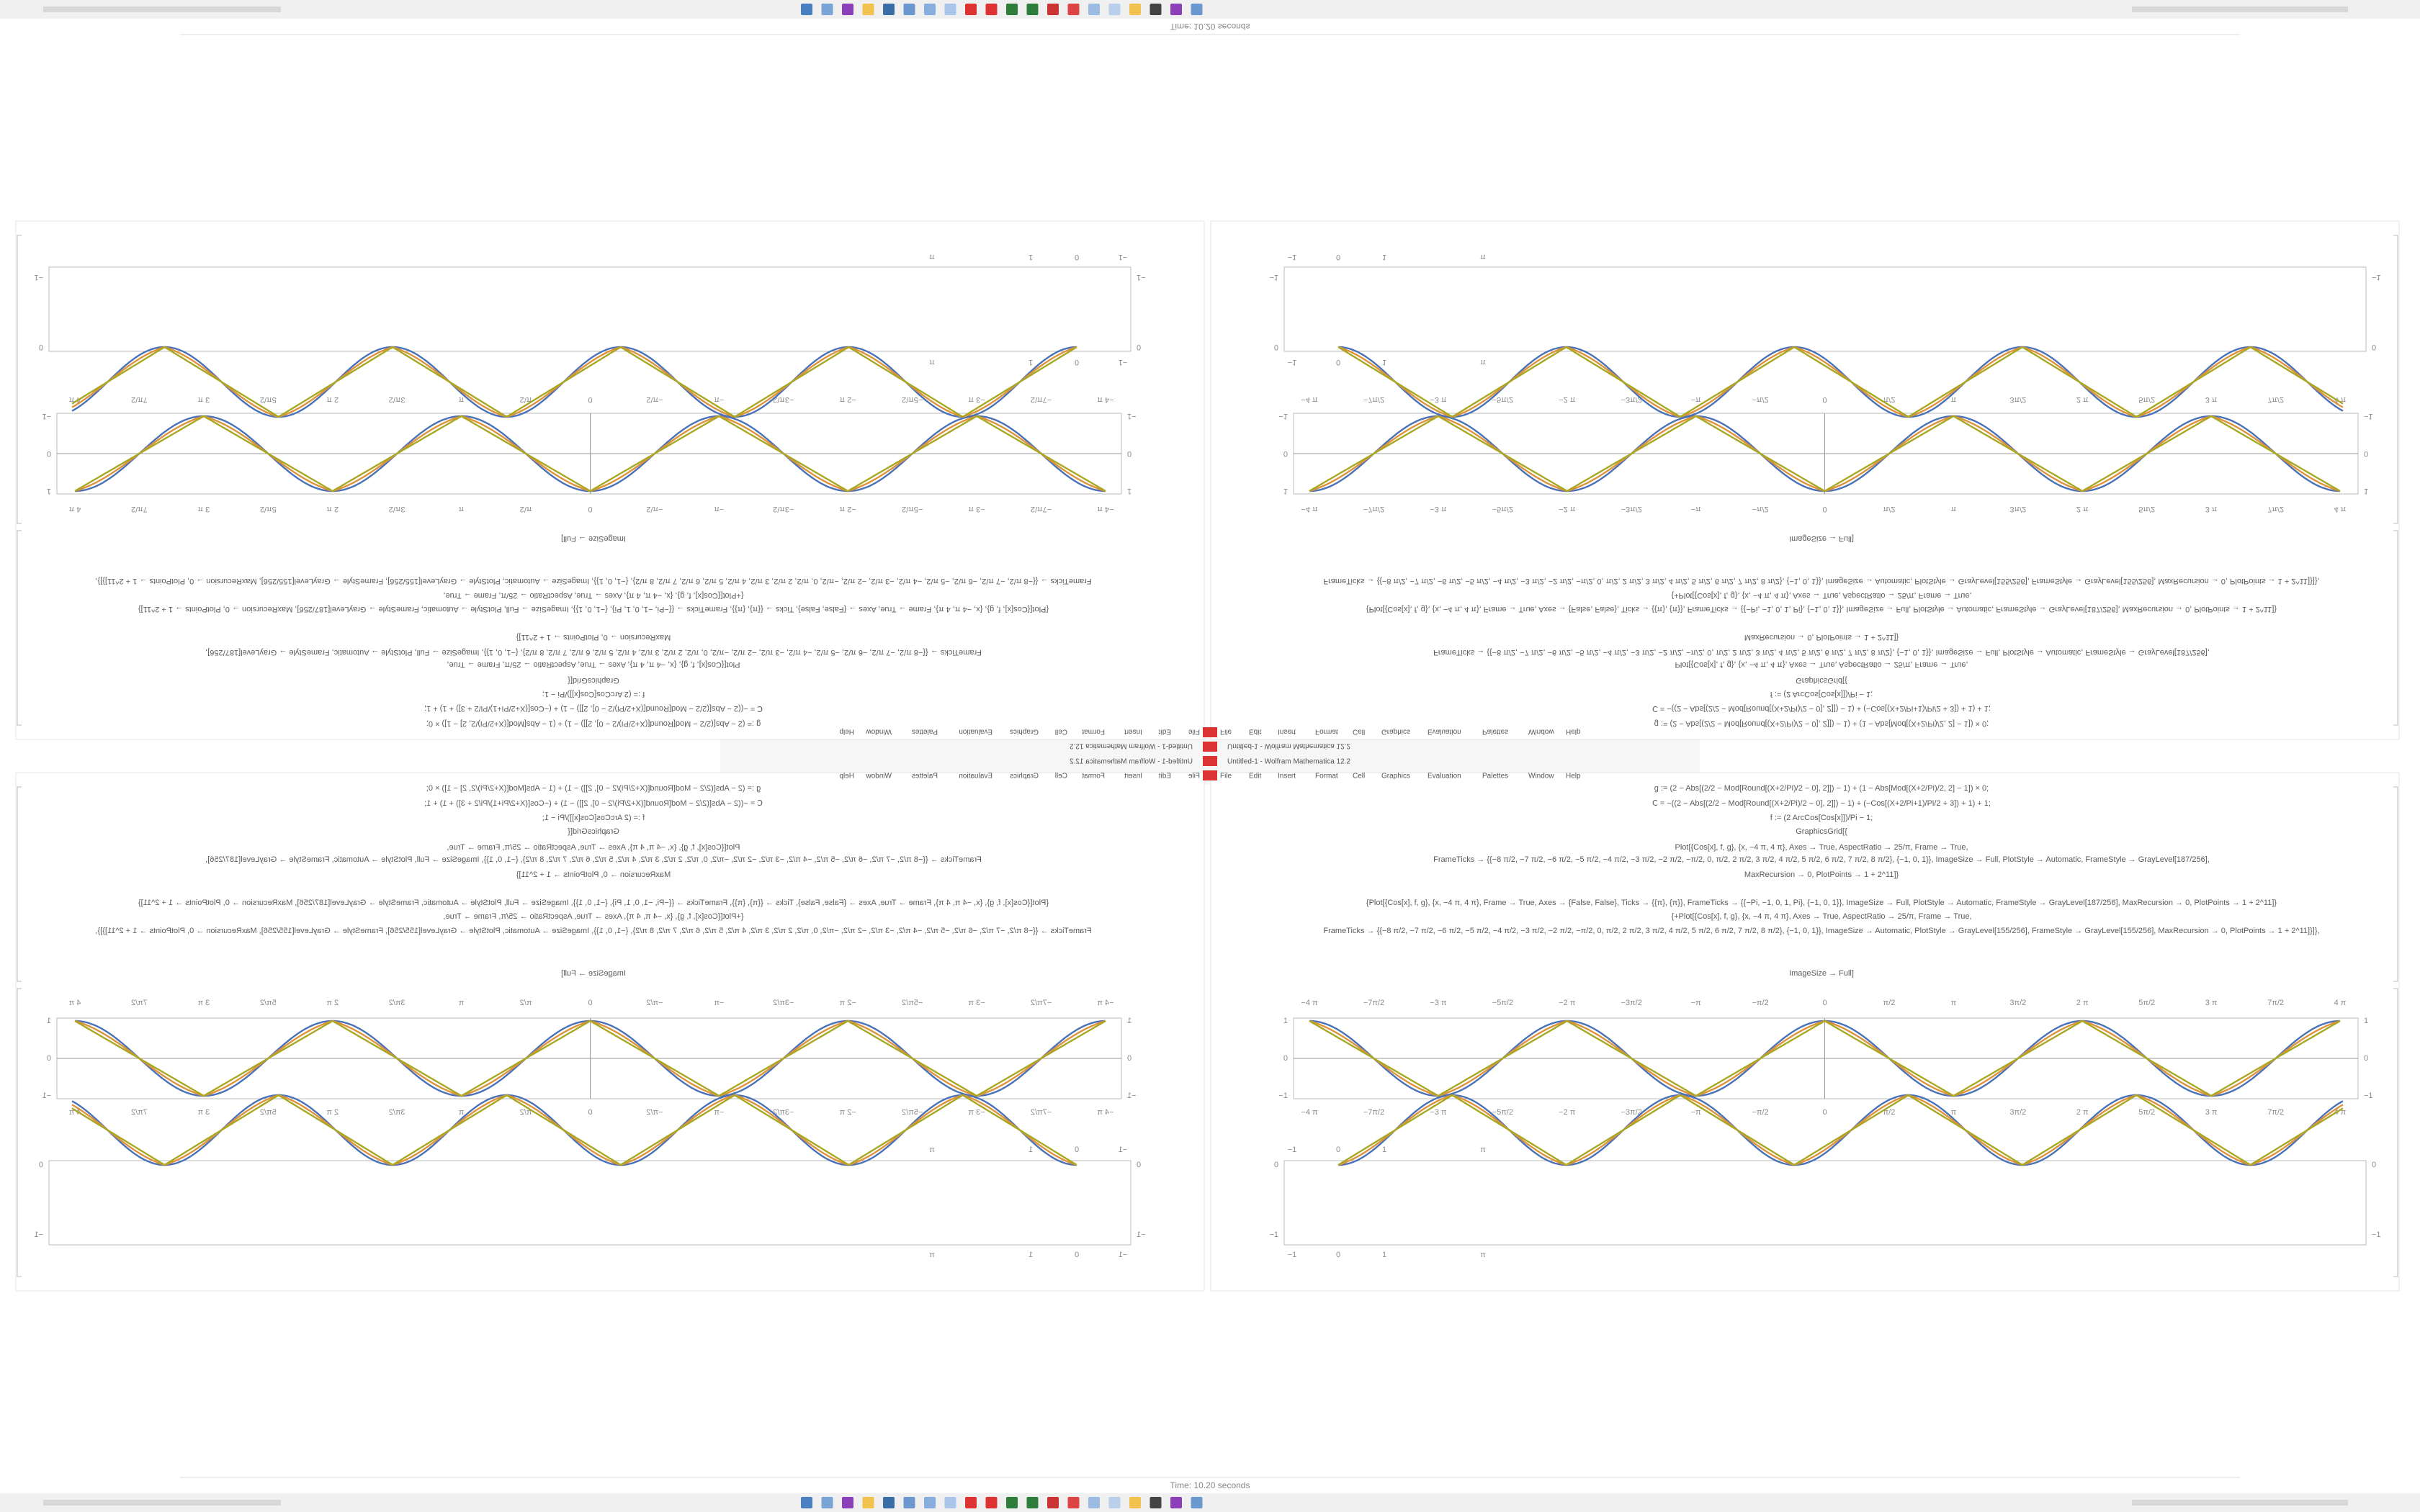  I want to click on x-tick-label: −π, so click(1696, 1003).